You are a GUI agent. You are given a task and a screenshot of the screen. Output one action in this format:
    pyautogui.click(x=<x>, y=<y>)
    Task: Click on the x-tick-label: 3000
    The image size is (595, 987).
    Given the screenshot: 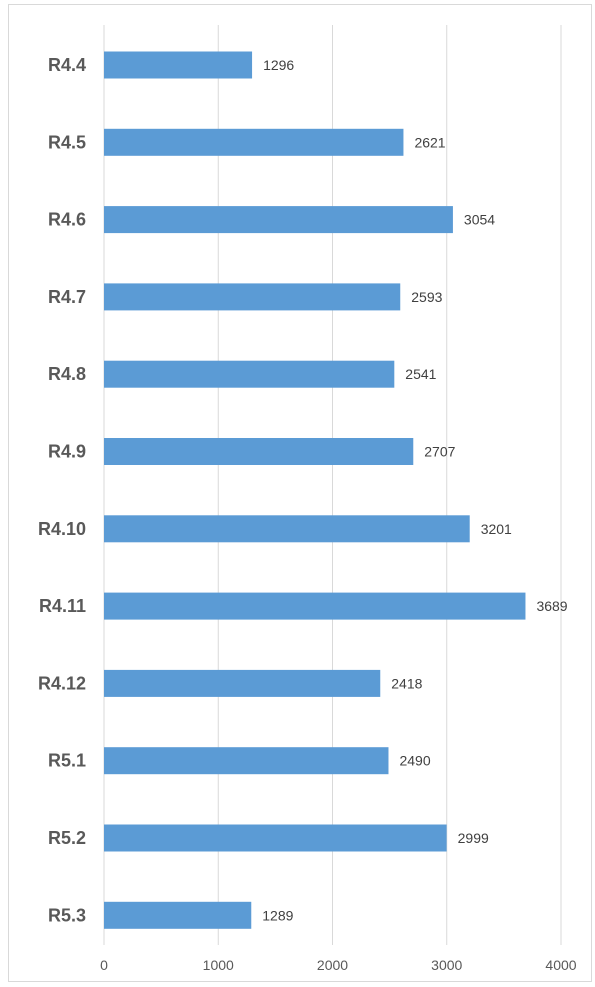 What is the action you would take?
    pyautogui.click(x=446, y=965)
    